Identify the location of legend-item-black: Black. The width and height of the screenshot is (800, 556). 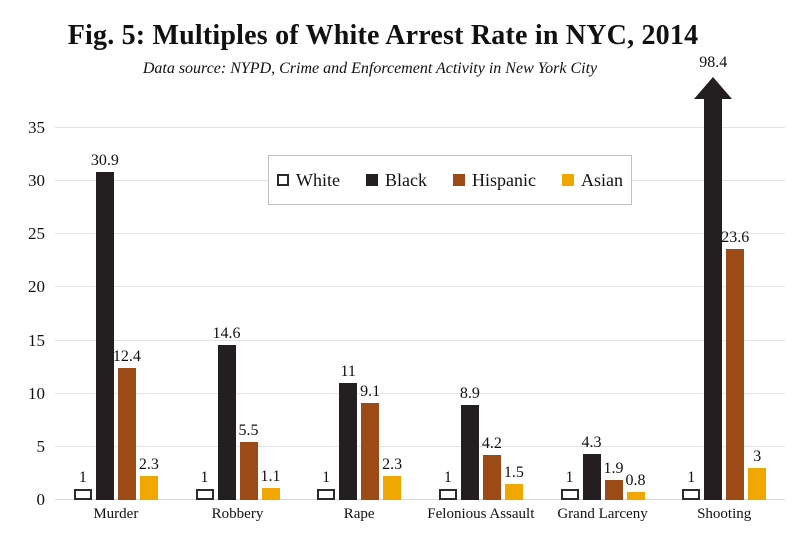
(396, 180).